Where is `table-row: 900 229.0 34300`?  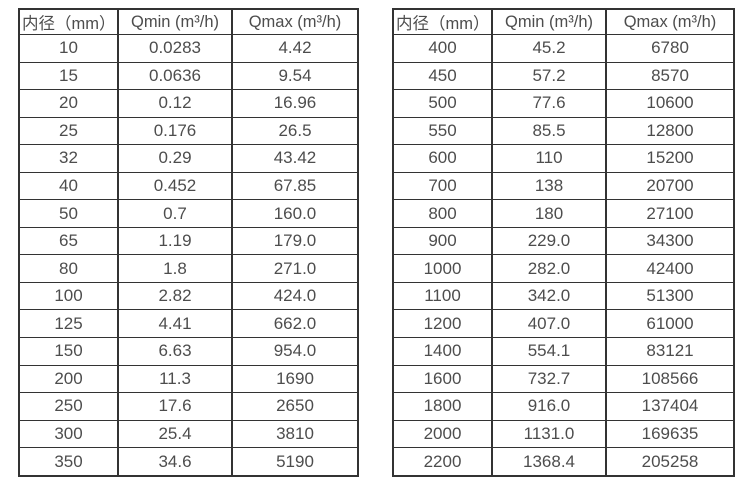 table-row: 900 229.0 34300 is located at coordinates (563, 241).